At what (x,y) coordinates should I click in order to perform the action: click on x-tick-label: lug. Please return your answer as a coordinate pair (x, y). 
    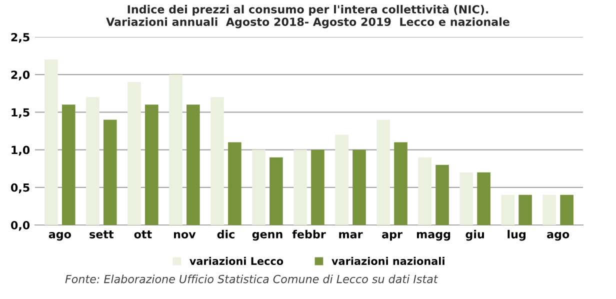
    Looking at the image, I should click on (517, 235).